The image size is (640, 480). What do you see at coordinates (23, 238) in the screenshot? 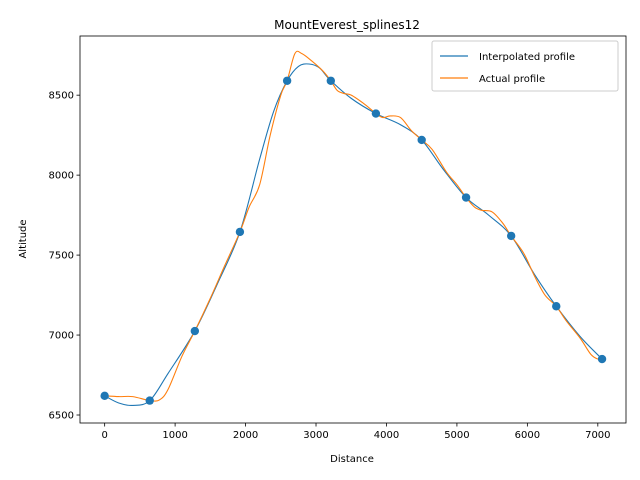
I see `y-axis-label: Altitude` at bounding box center [23, 238].